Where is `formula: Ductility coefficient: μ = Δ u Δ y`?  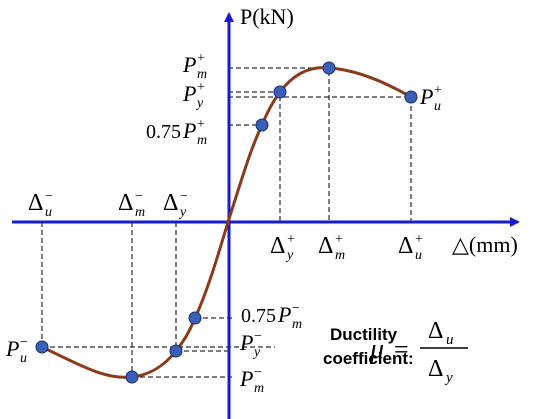
formula: Ductility coefficient: μ = Δ u Δ y is located at coordinates (395, 352).